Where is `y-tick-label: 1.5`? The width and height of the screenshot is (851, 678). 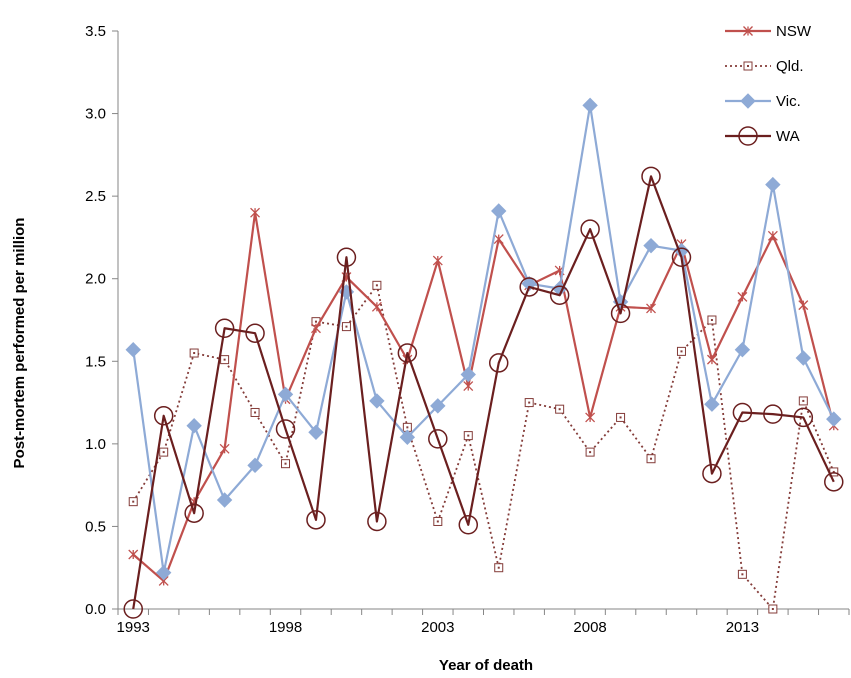
y-tick-label: 1.5 is located at coordinates (95, 361).